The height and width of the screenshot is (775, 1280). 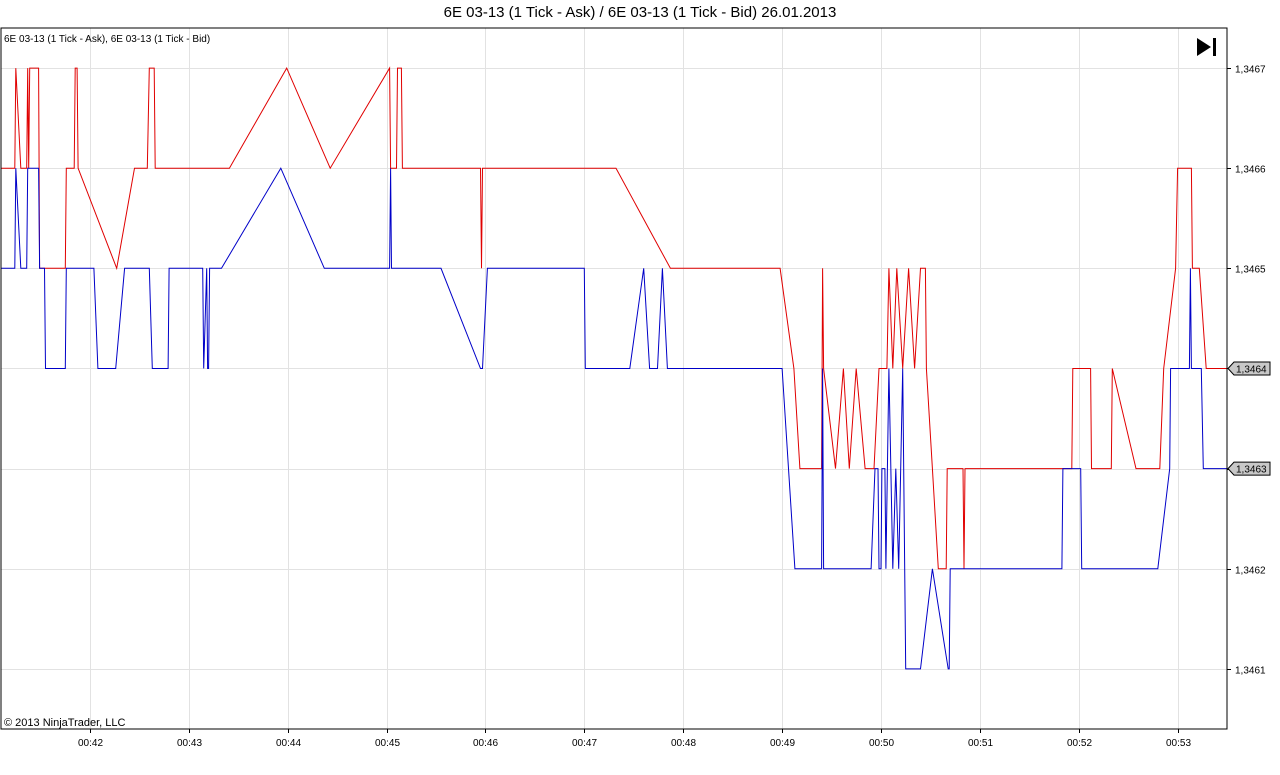 I want to click on x-tick-label: 00:45, so click(x=387, y=743).